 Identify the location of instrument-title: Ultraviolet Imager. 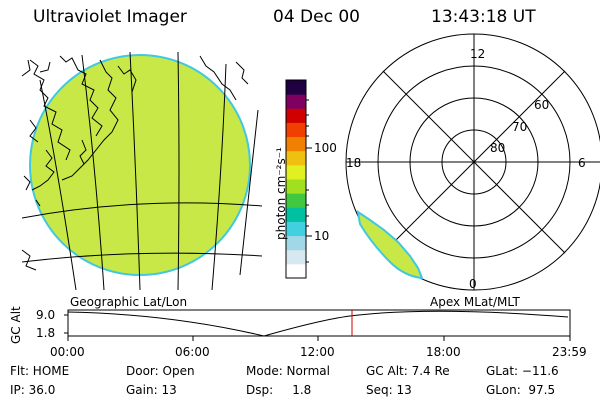
(110, 17).